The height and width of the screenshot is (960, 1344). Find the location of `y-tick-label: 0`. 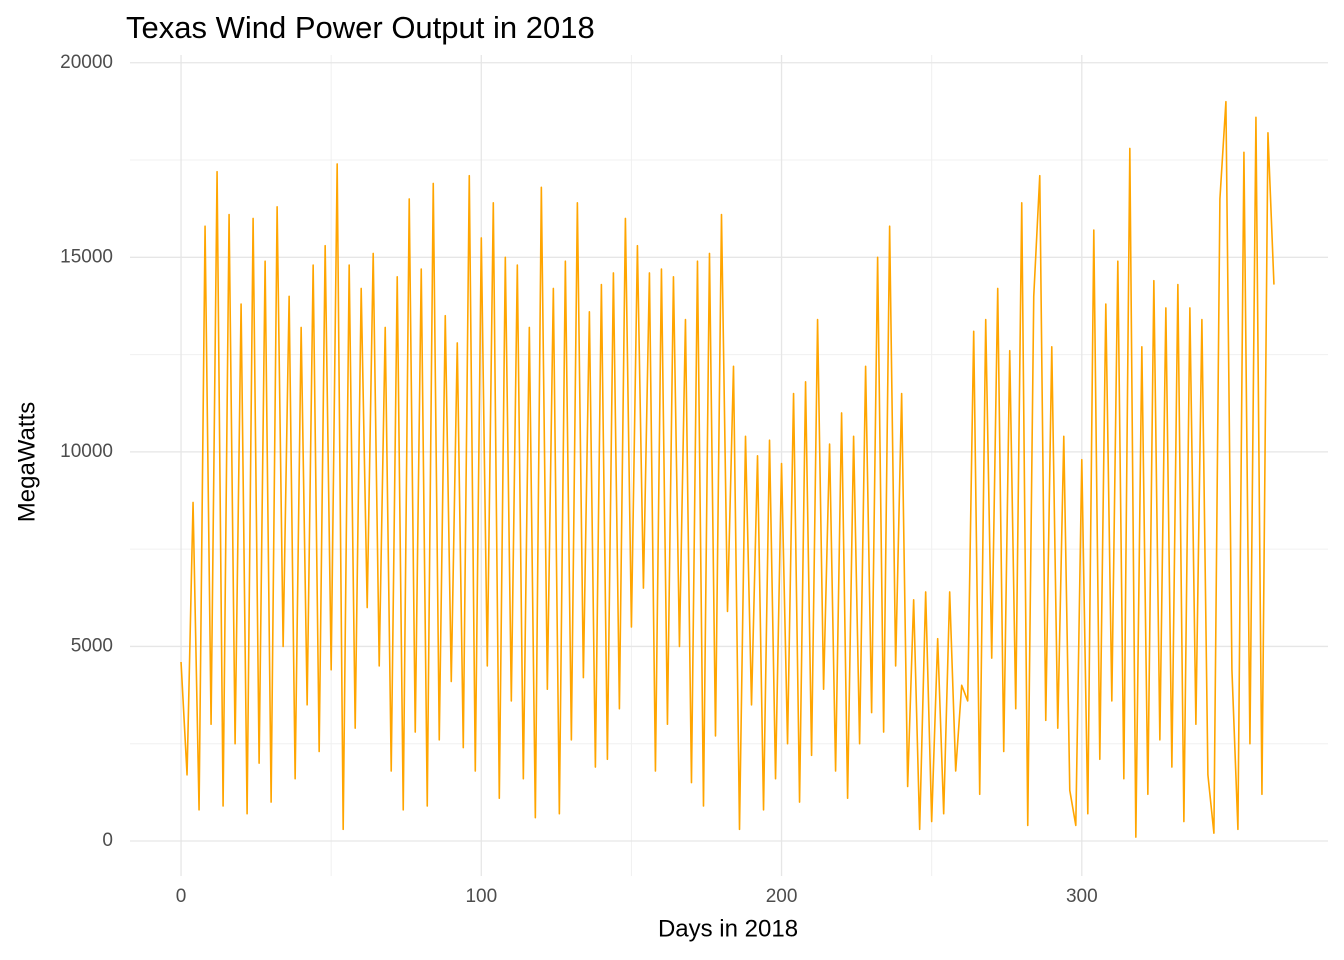

y-tick-label: 0 is located at coordinates (107, 840).